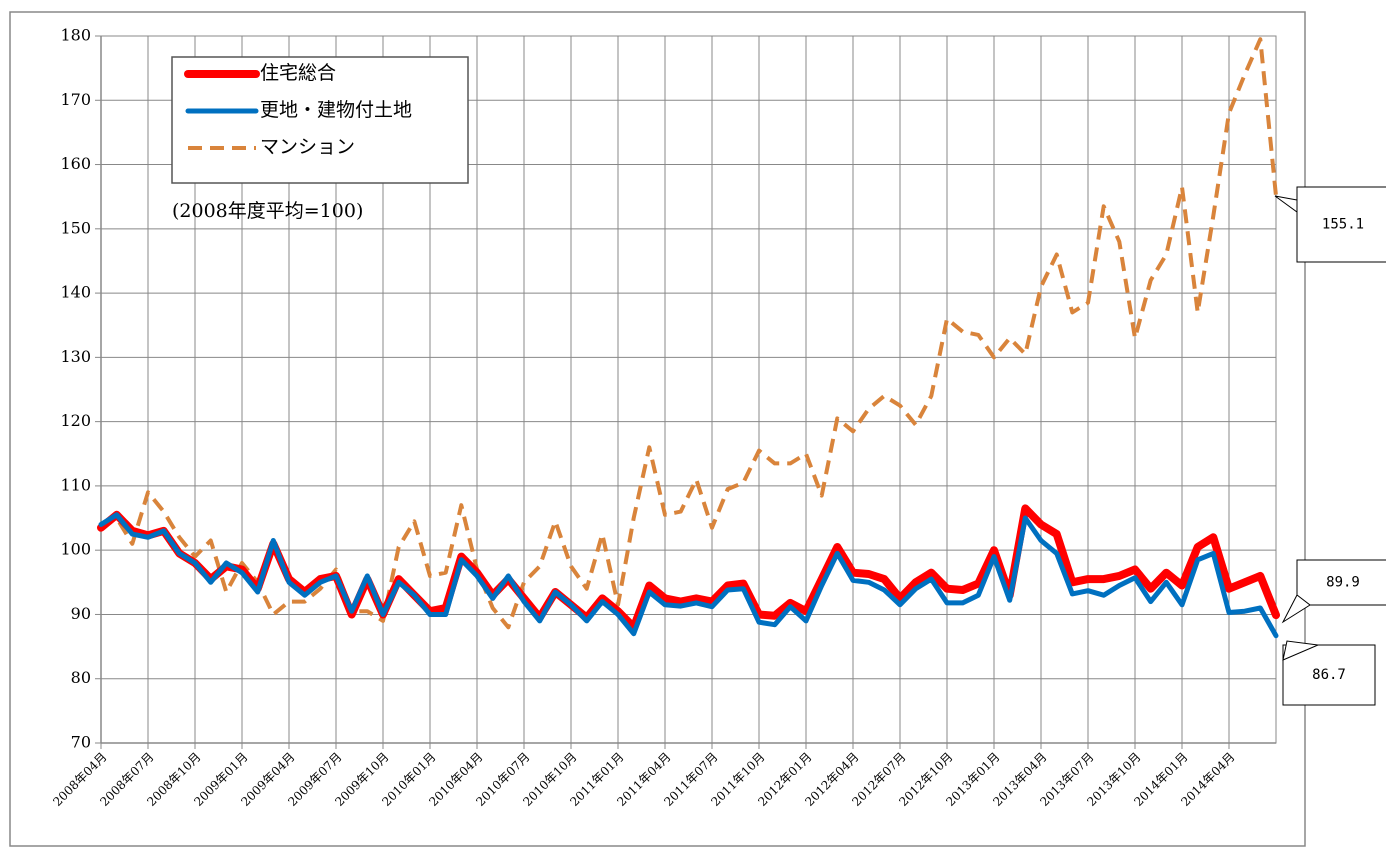  Describe the element at coordinates (75, 163) in the screenshot. I see `y-tick-label: 160` at that location.